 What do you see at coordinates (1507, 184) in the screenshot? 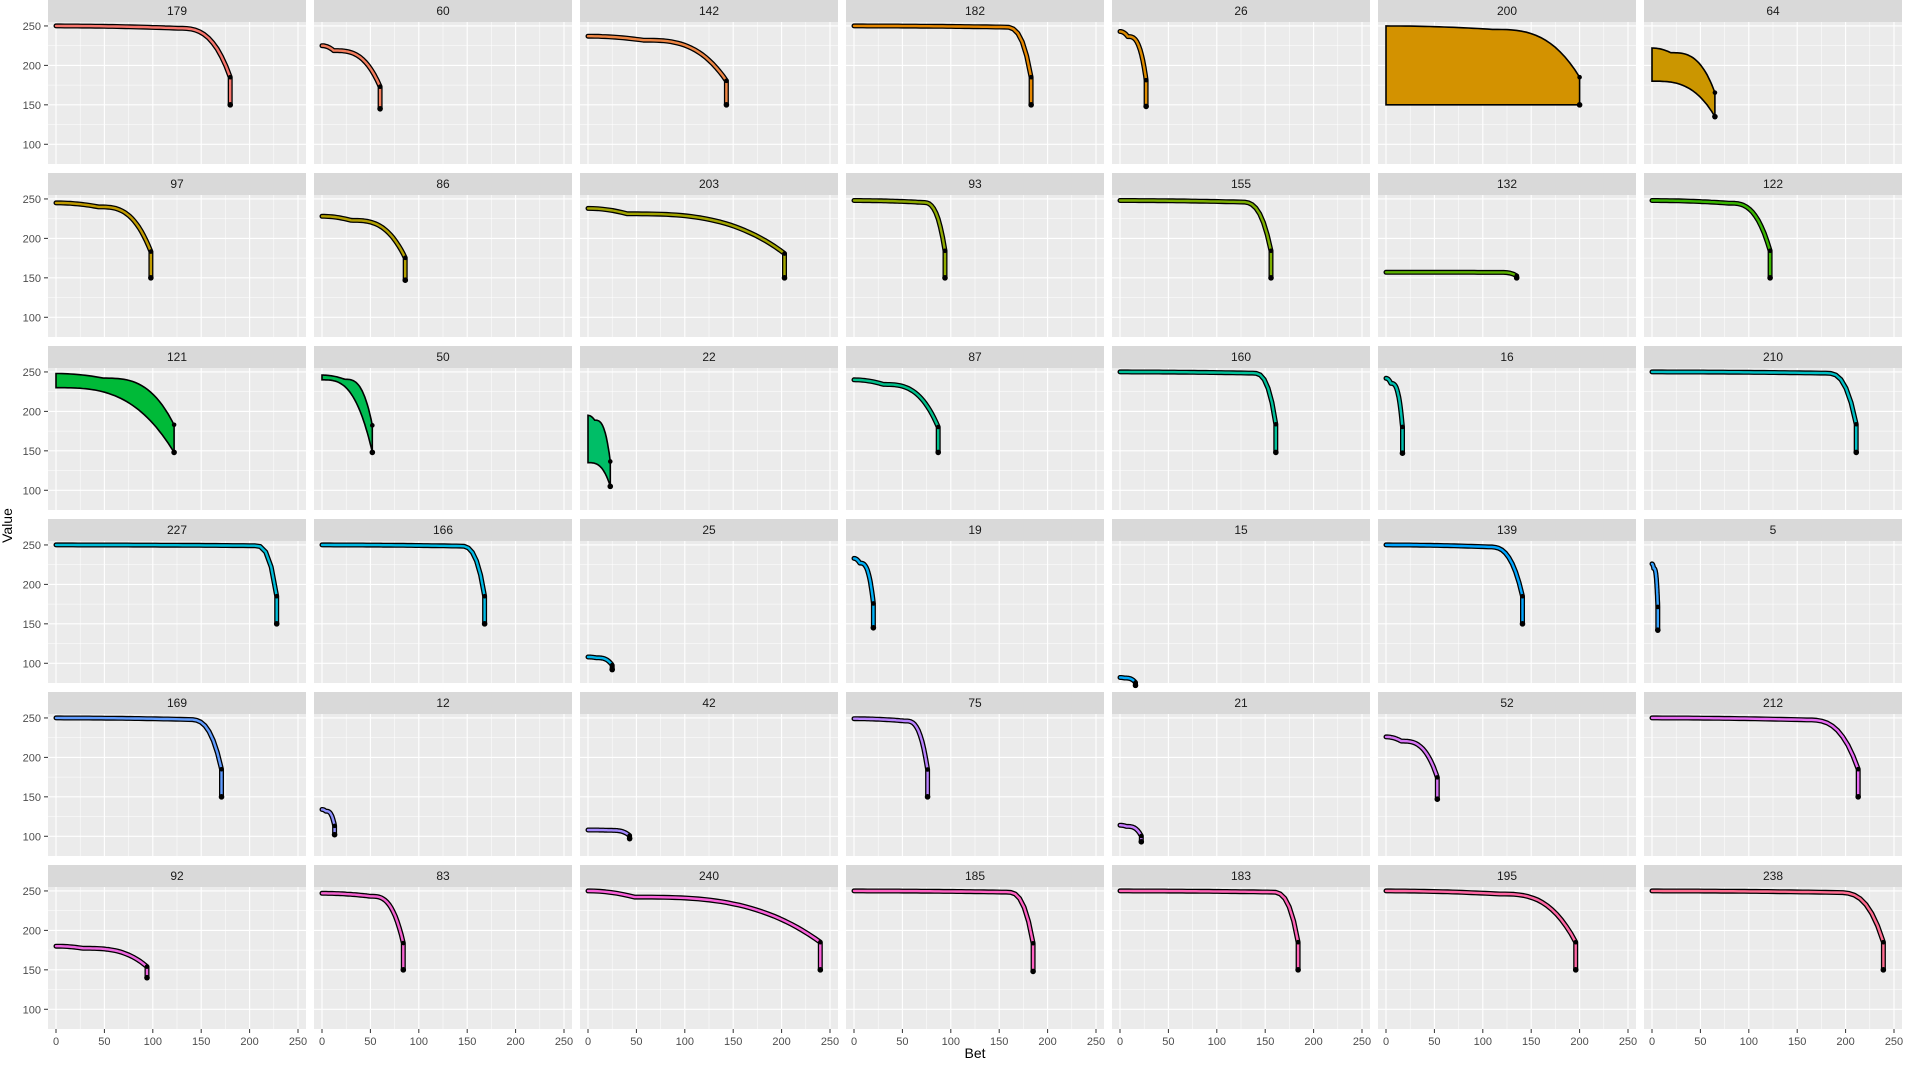
I see `facet-strip-label: 132` at bounding box center [1507, 184].